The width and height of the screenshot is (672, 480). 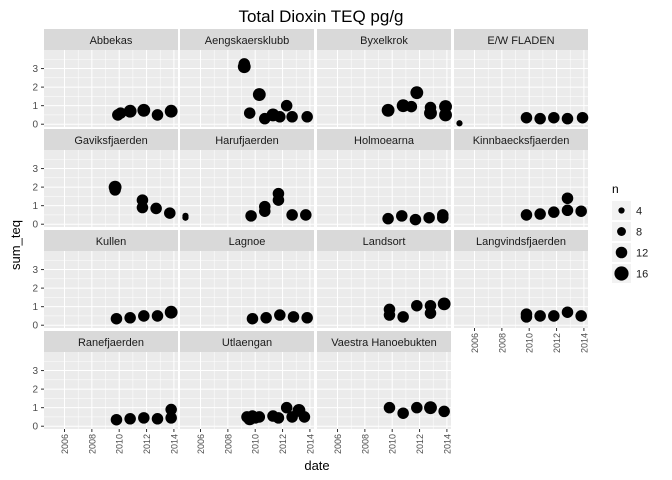 I want to click on panel-background, so click(x=384, y=390).